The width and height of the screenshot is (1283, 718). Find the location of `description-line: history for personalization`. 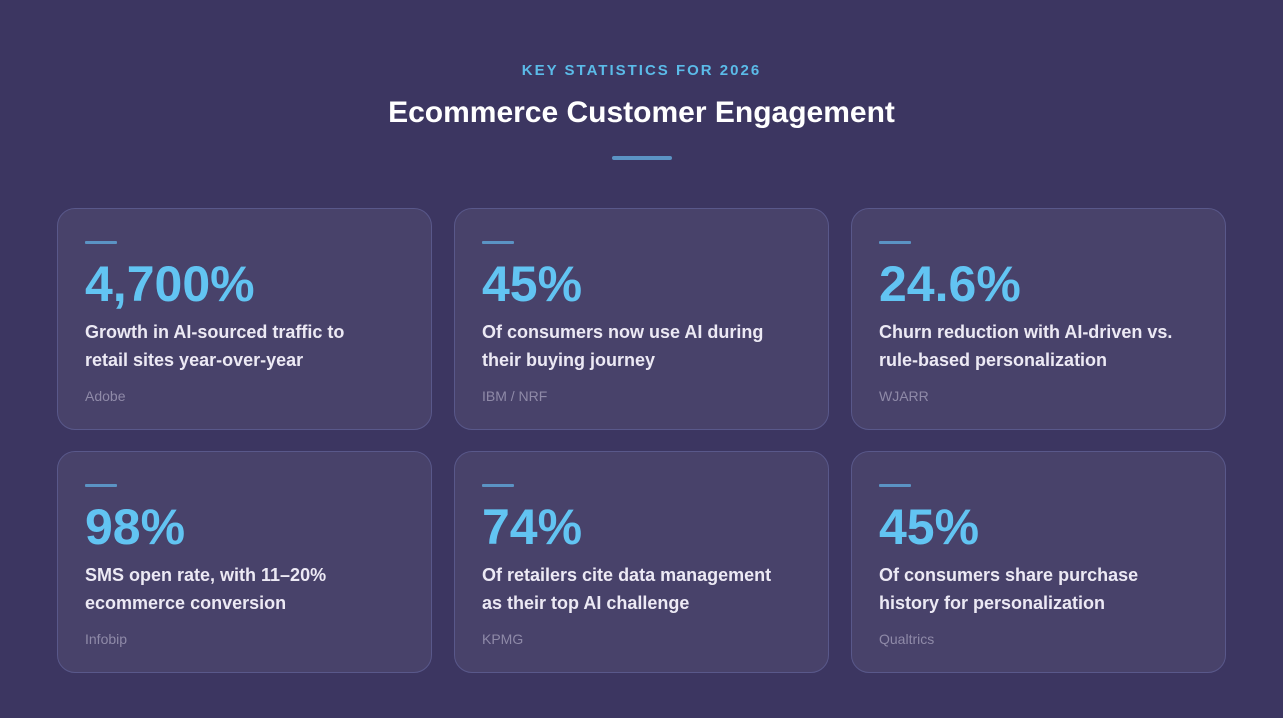

description-line: history for personalization is located at coordinates (992, 603).